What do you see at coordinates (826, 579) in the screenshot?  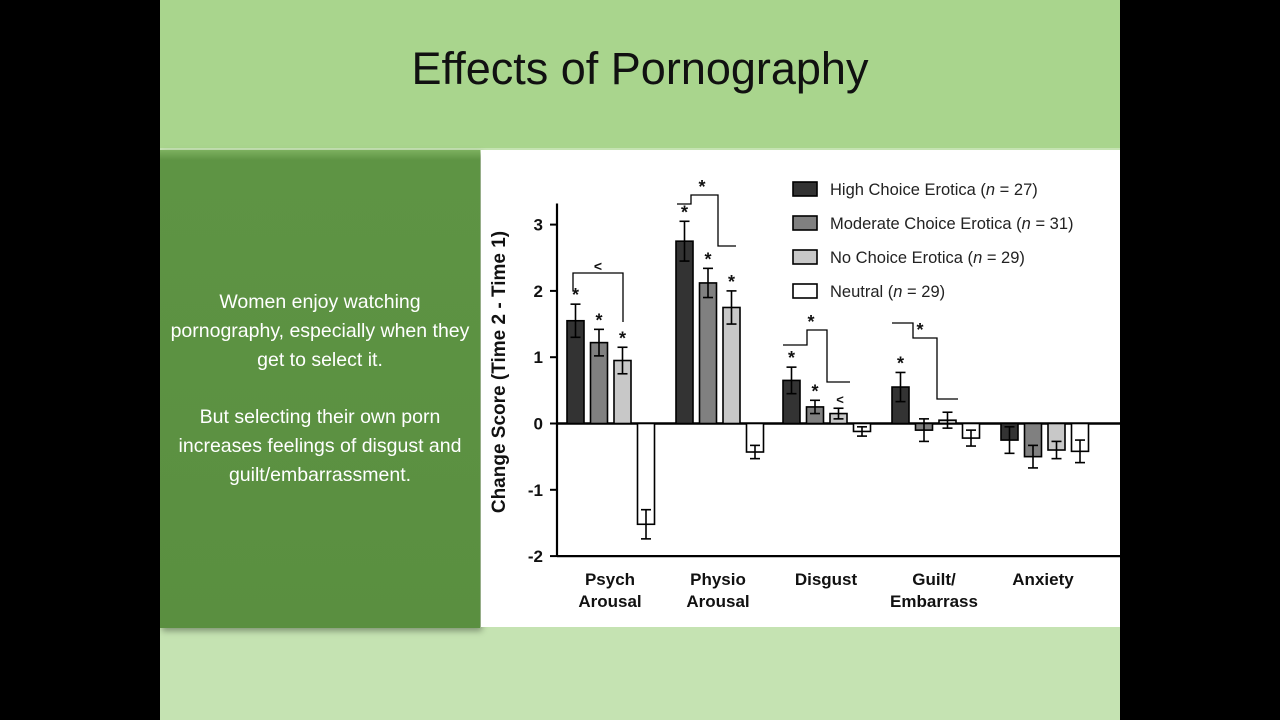 I see `category-label: Disgust` at bounding box center [826, 579].